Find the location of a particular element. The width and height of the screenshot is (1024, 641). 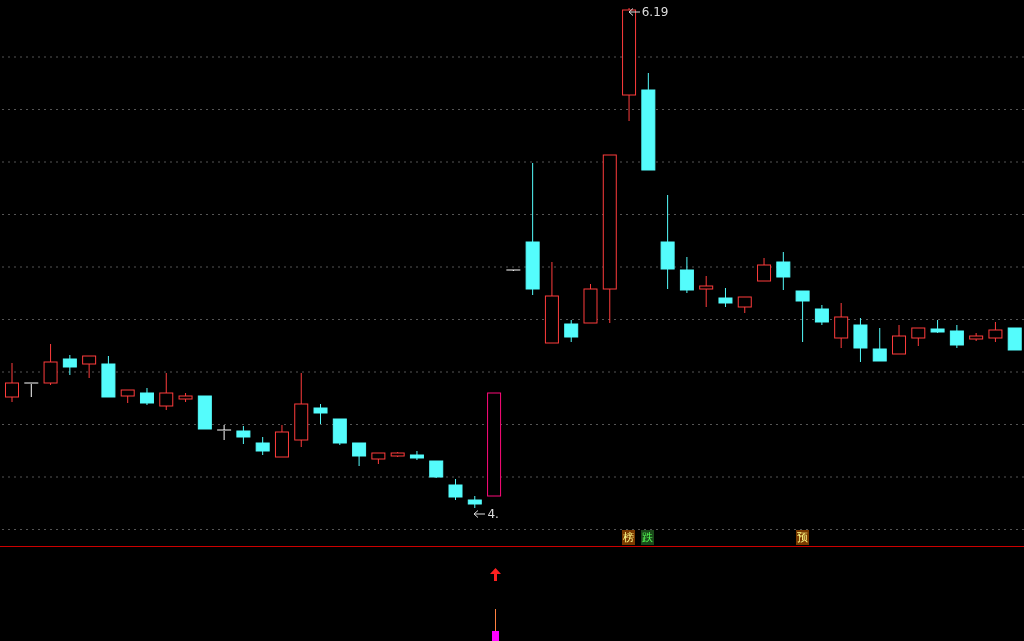

annotation: 4. is located at coordinates (493, 514).